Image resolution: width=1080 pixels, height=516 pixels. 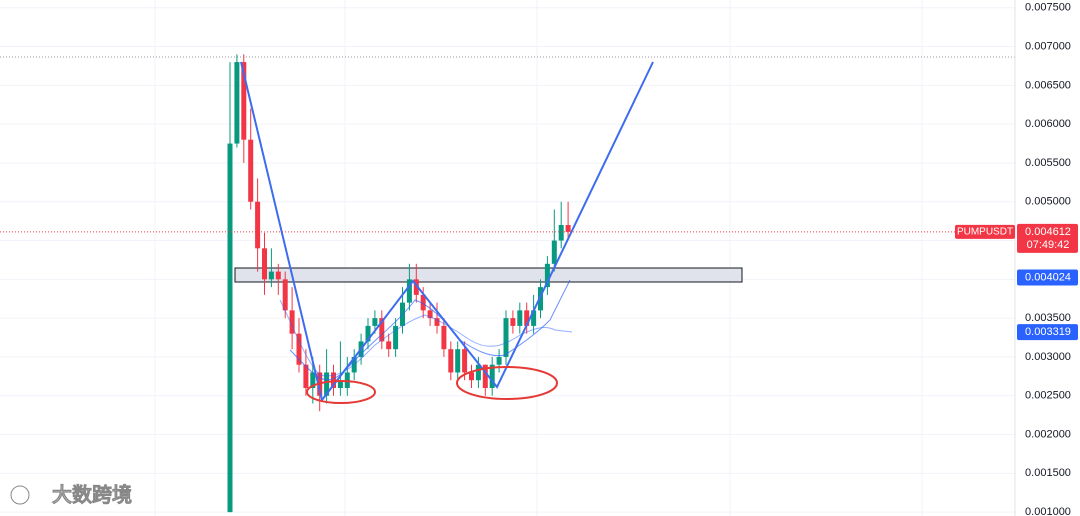 I want to click on level-label: 0.004024, so click(x=1048, y=277).